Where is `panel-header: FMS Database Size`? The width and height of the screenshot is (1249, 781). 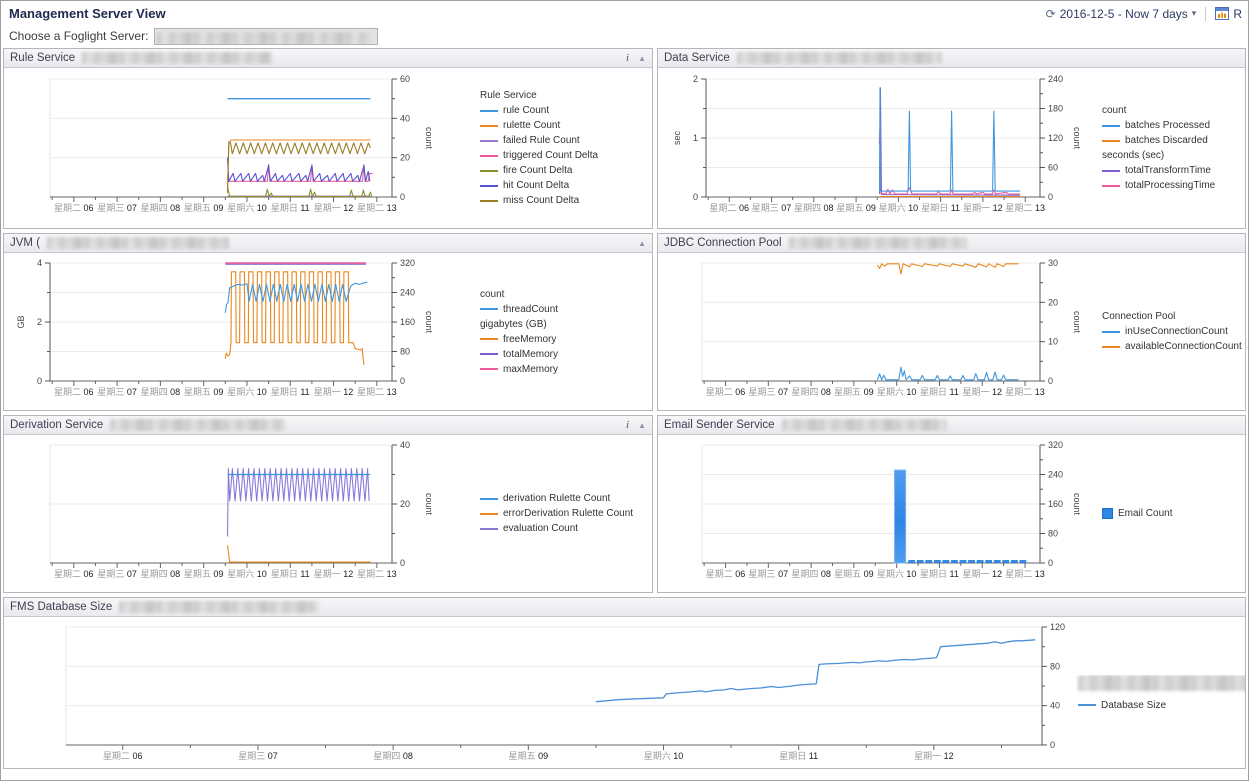 panel-header: FMS Database Size is located at coordinates (624, 607).